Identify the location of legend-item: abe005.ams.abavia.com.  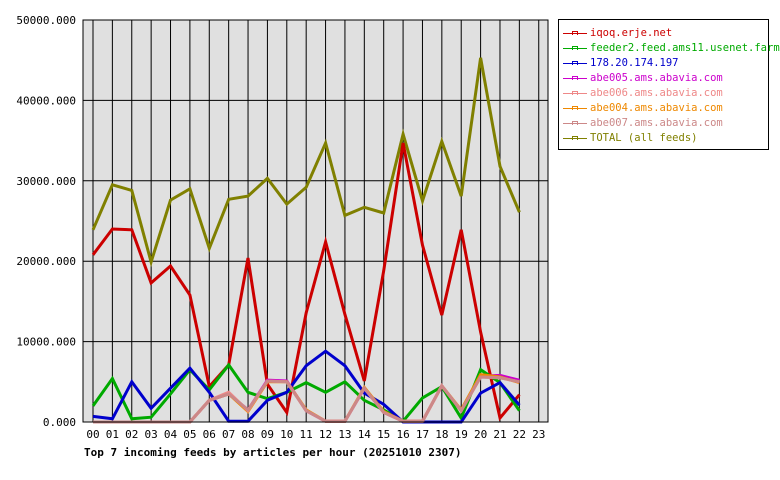
(663, 78).